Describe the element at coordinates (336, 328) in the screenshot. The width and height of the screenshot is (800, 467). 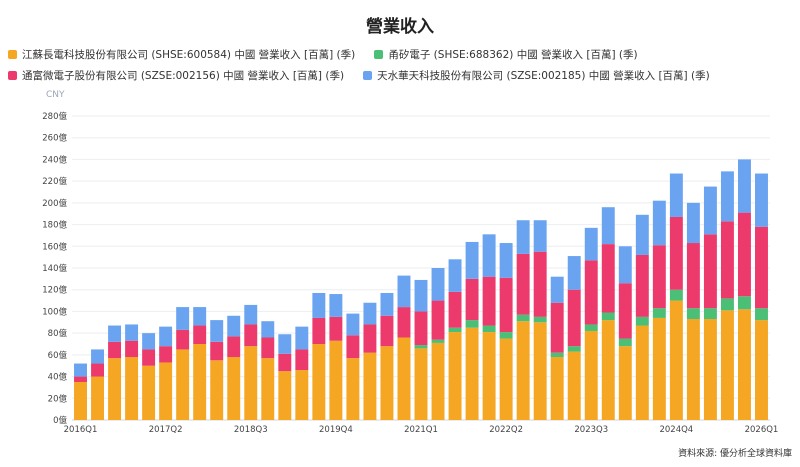
I see `bar-segment-2019Q4-s2` at that location.